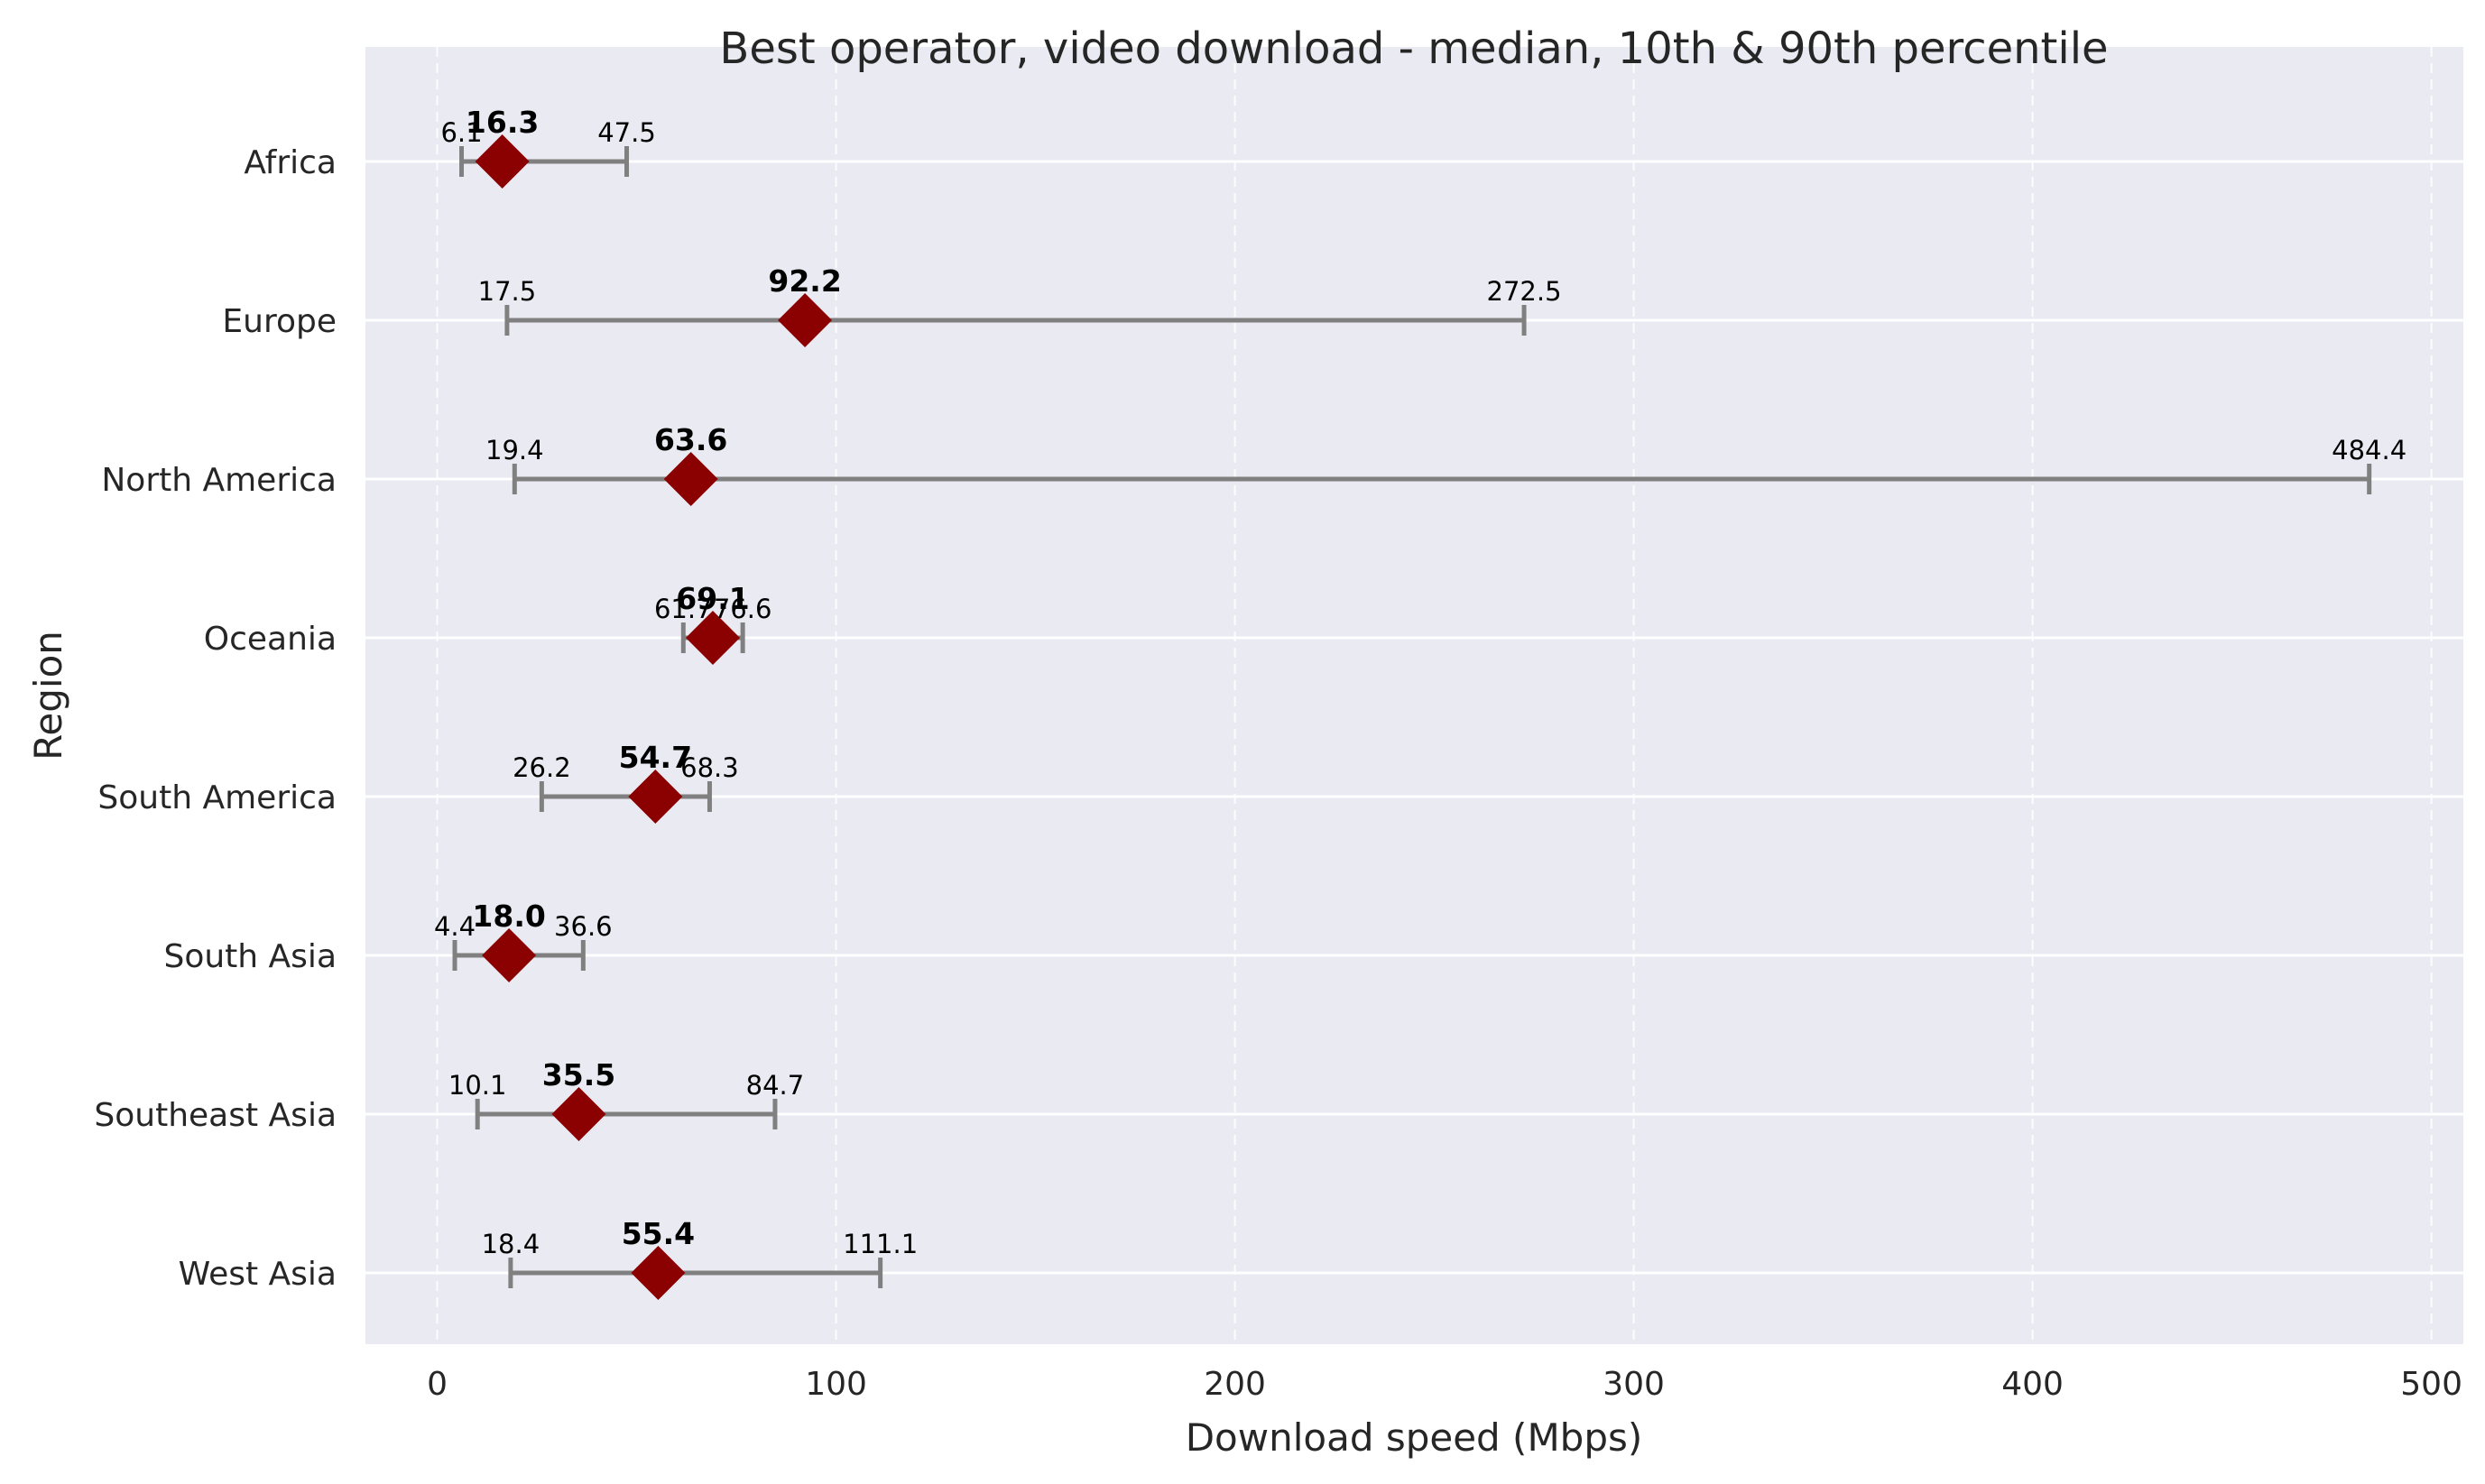 The height and width of the screenshot is (1484, 2485). Describe the element at coordinates (279, 321) in the screenshot. I see `y-tick-label: Europe` at that location.